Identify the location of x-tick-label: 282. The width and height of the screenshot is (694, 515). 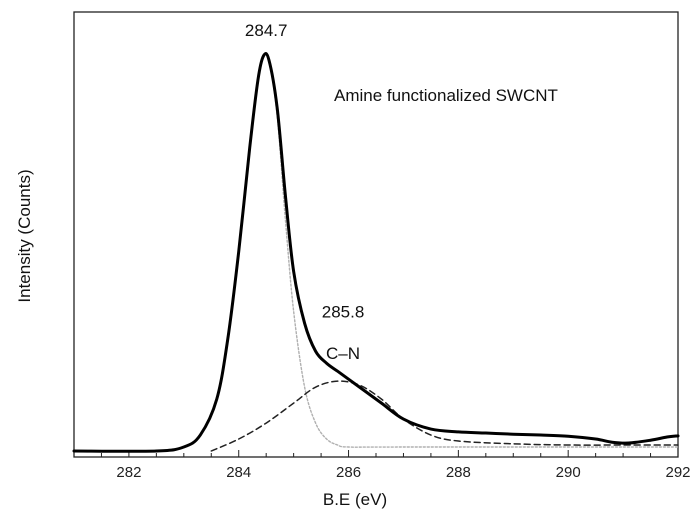
(128, 472).